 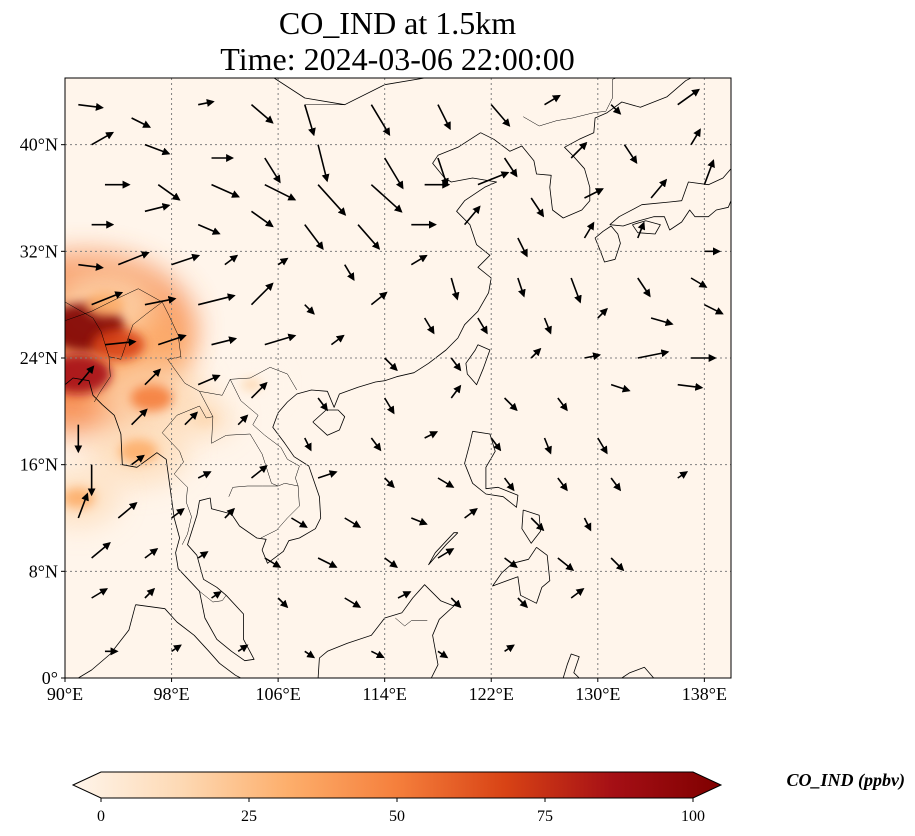 I want to click on colorbar-body, so click(x=397, y=785).